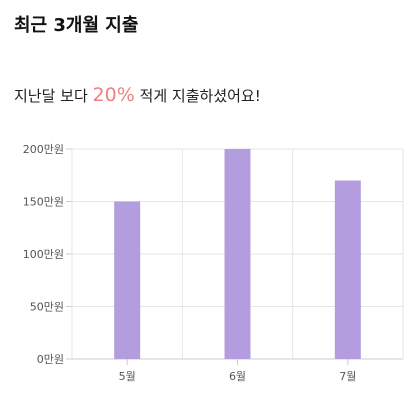  I want to click on y-tick-label: 0만원, so click(50, 359).